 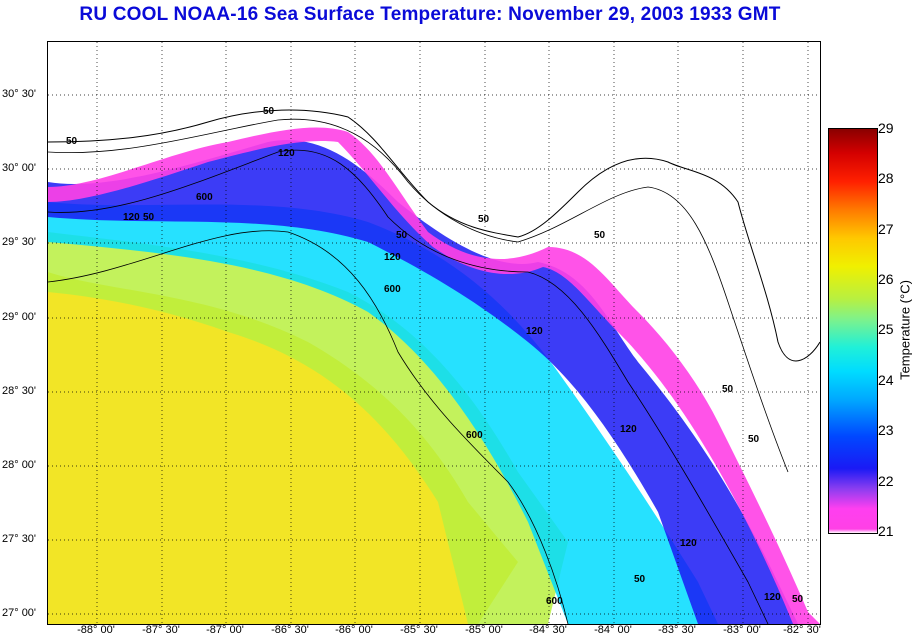 What do you see at coordinates (290, 630) in the screenshot?
I see `x-tick-label: -86° 30'` at bounding box center [290, 630].